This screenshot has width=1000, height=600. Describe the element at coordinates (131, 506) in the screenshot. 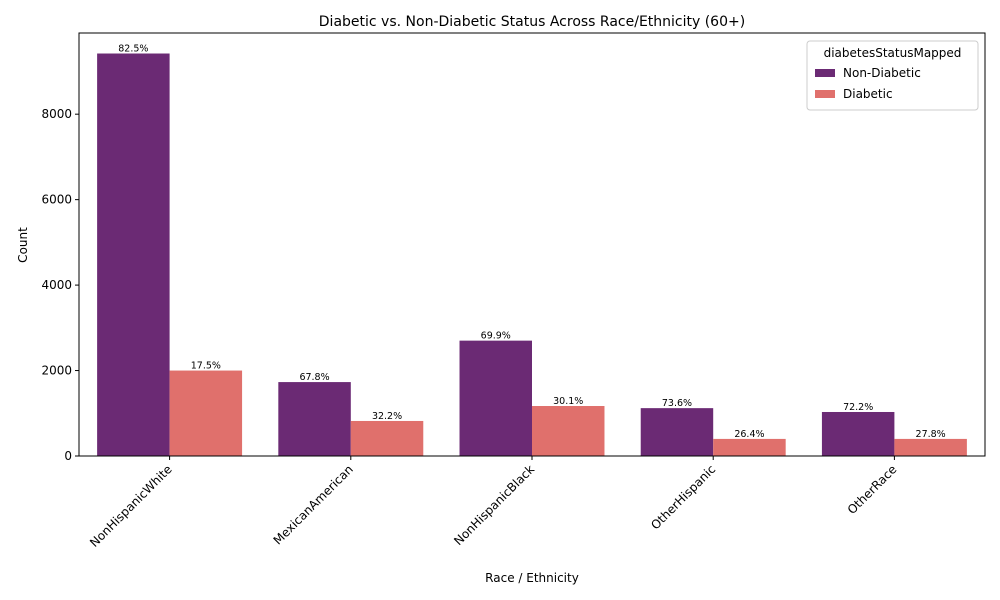

I see `x-tick-label: NonHispanicWhite` at that location.